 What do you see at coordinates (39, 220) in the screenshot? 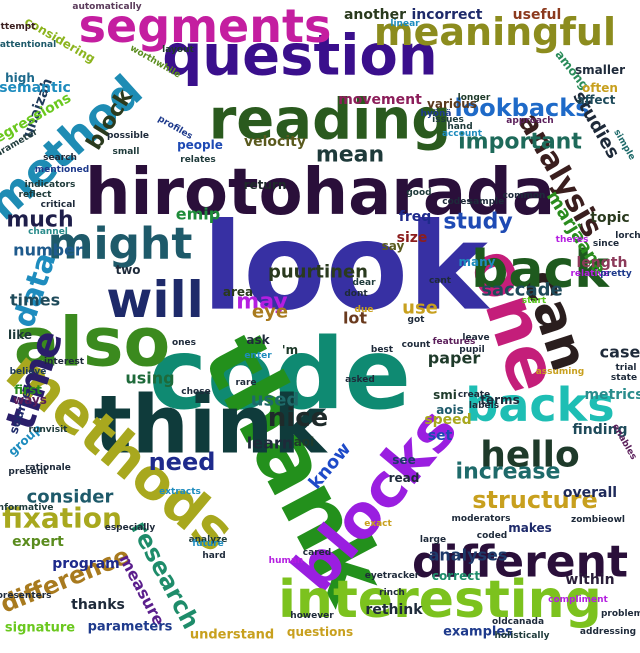
I see `word-much: much` at bounding box center [39, 220].